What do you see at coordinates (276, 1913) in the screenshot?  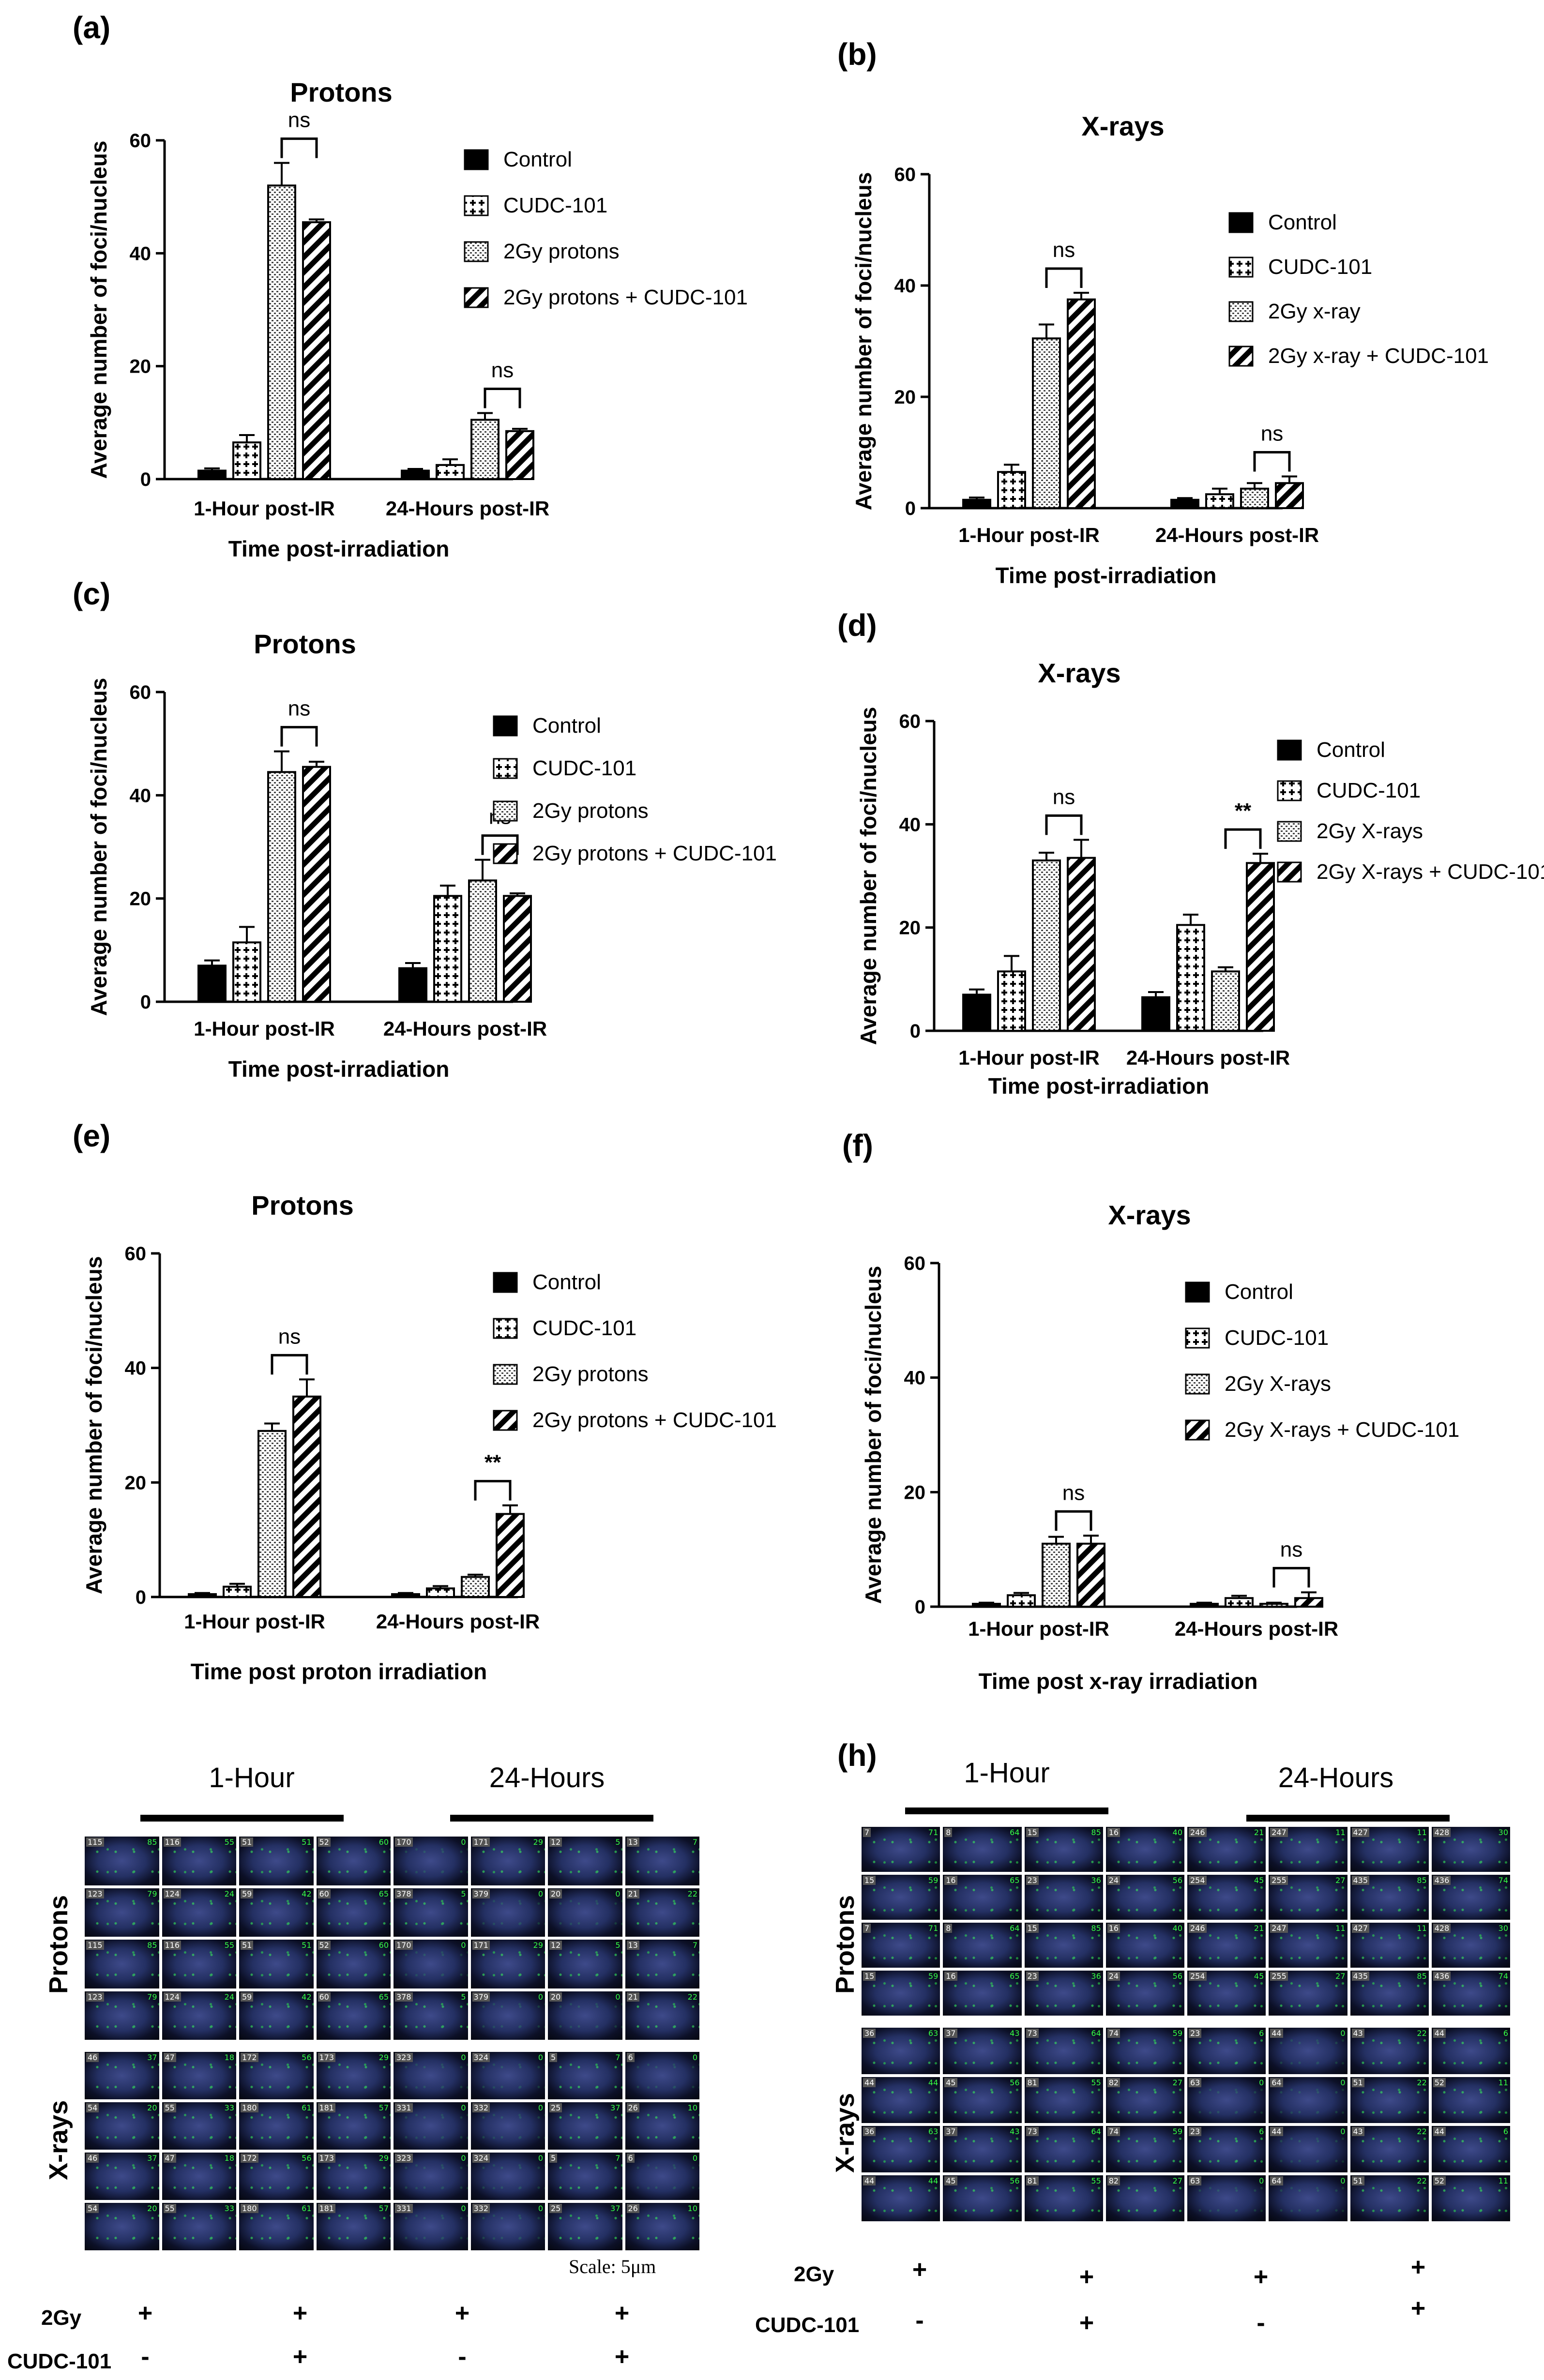 I see `nucleus-image: 59 42` at bounding box center [276, 1913].